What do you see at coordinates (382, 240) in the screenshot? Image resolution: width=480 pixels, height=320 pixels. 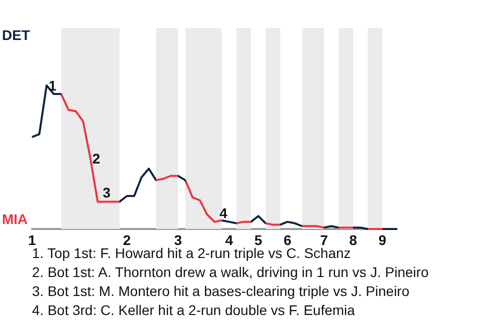 I see `x-tick-label: 9` at bounding box center [382, 240].